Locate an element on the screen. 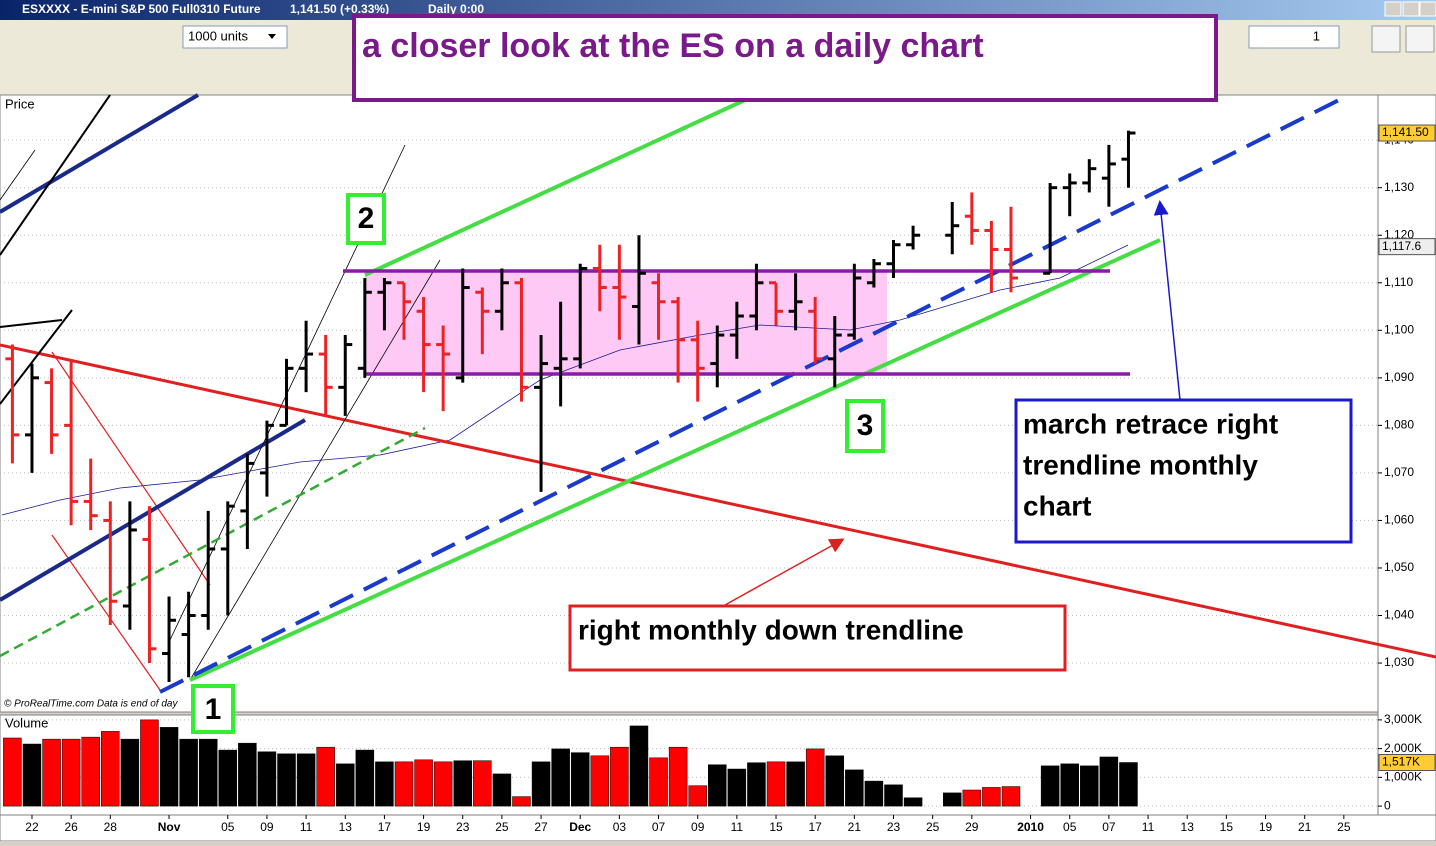 This screenshot has height=846, width=1436. value-tag is located at coordinates (1407, 762).